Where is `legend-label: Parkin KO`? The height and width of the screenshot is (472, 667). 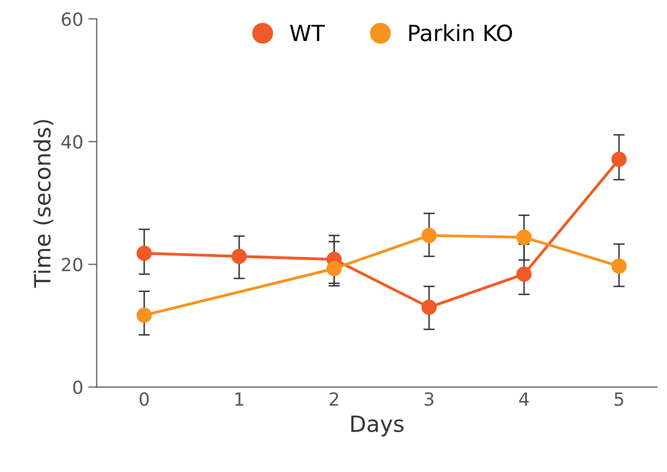
legend-label: Parkin KO is located at coordinates (460, 33).